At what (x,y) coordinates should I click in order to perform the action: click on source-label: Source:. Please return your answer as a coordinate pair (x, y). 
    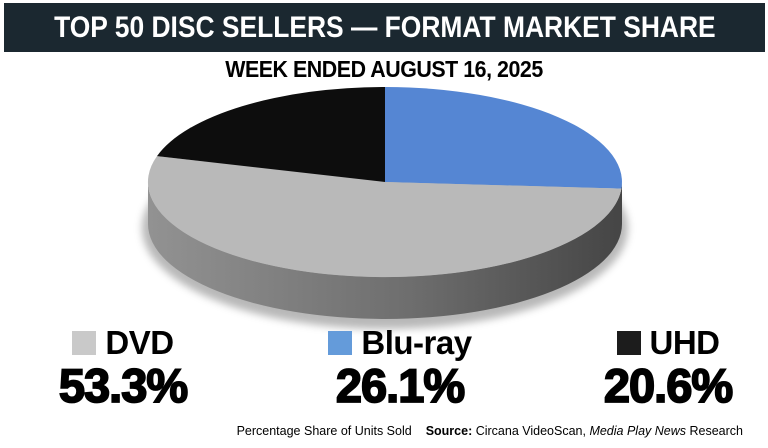
    Looking at the image, I should click on (449, 431).